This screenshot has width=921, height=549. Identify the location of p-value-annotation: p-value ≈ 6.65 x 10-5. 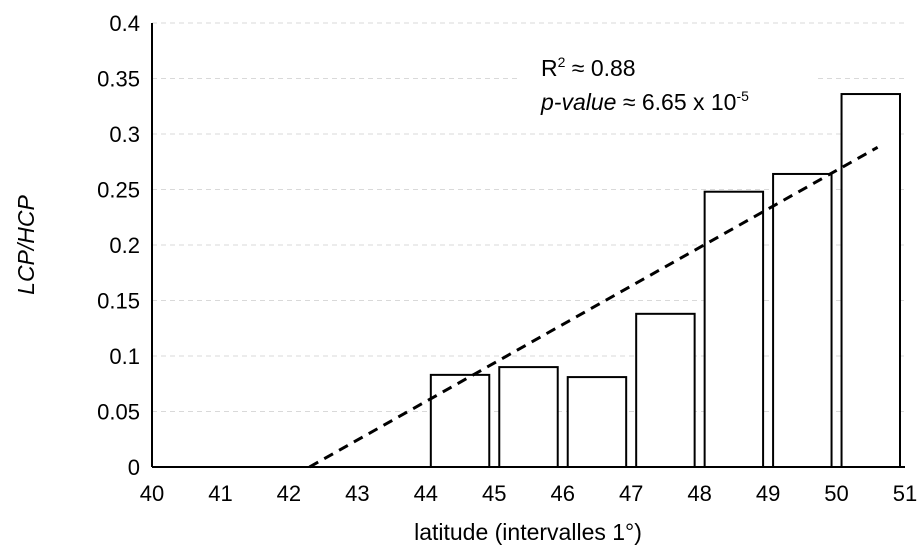
(644, 101).